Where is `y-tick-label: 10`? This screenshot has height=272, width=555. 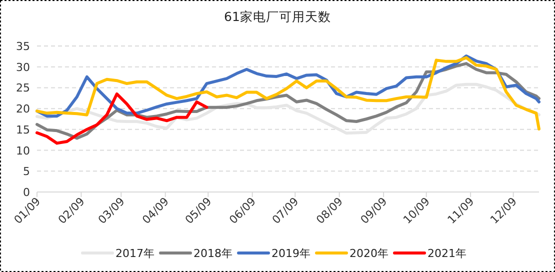
y-tick-label: 10 is located at coordinates (23, 151).